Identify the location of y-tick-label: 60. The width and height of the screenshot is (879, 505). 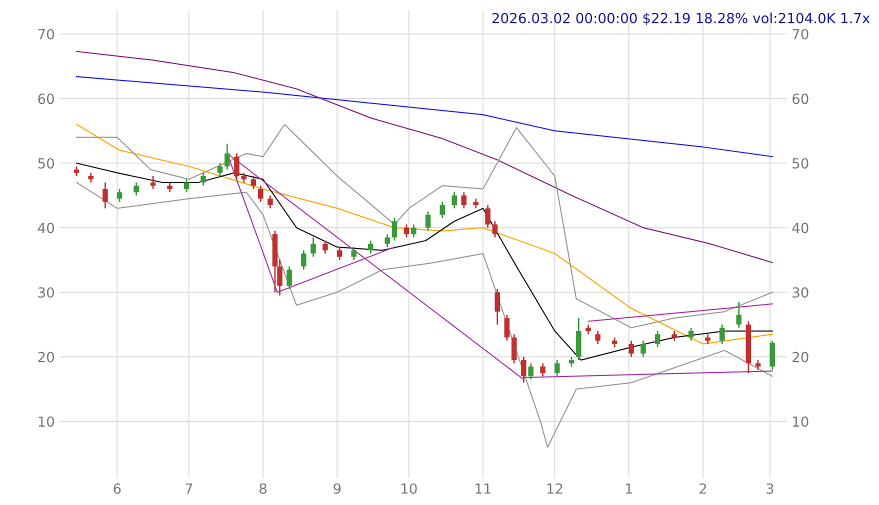
(46, 99).